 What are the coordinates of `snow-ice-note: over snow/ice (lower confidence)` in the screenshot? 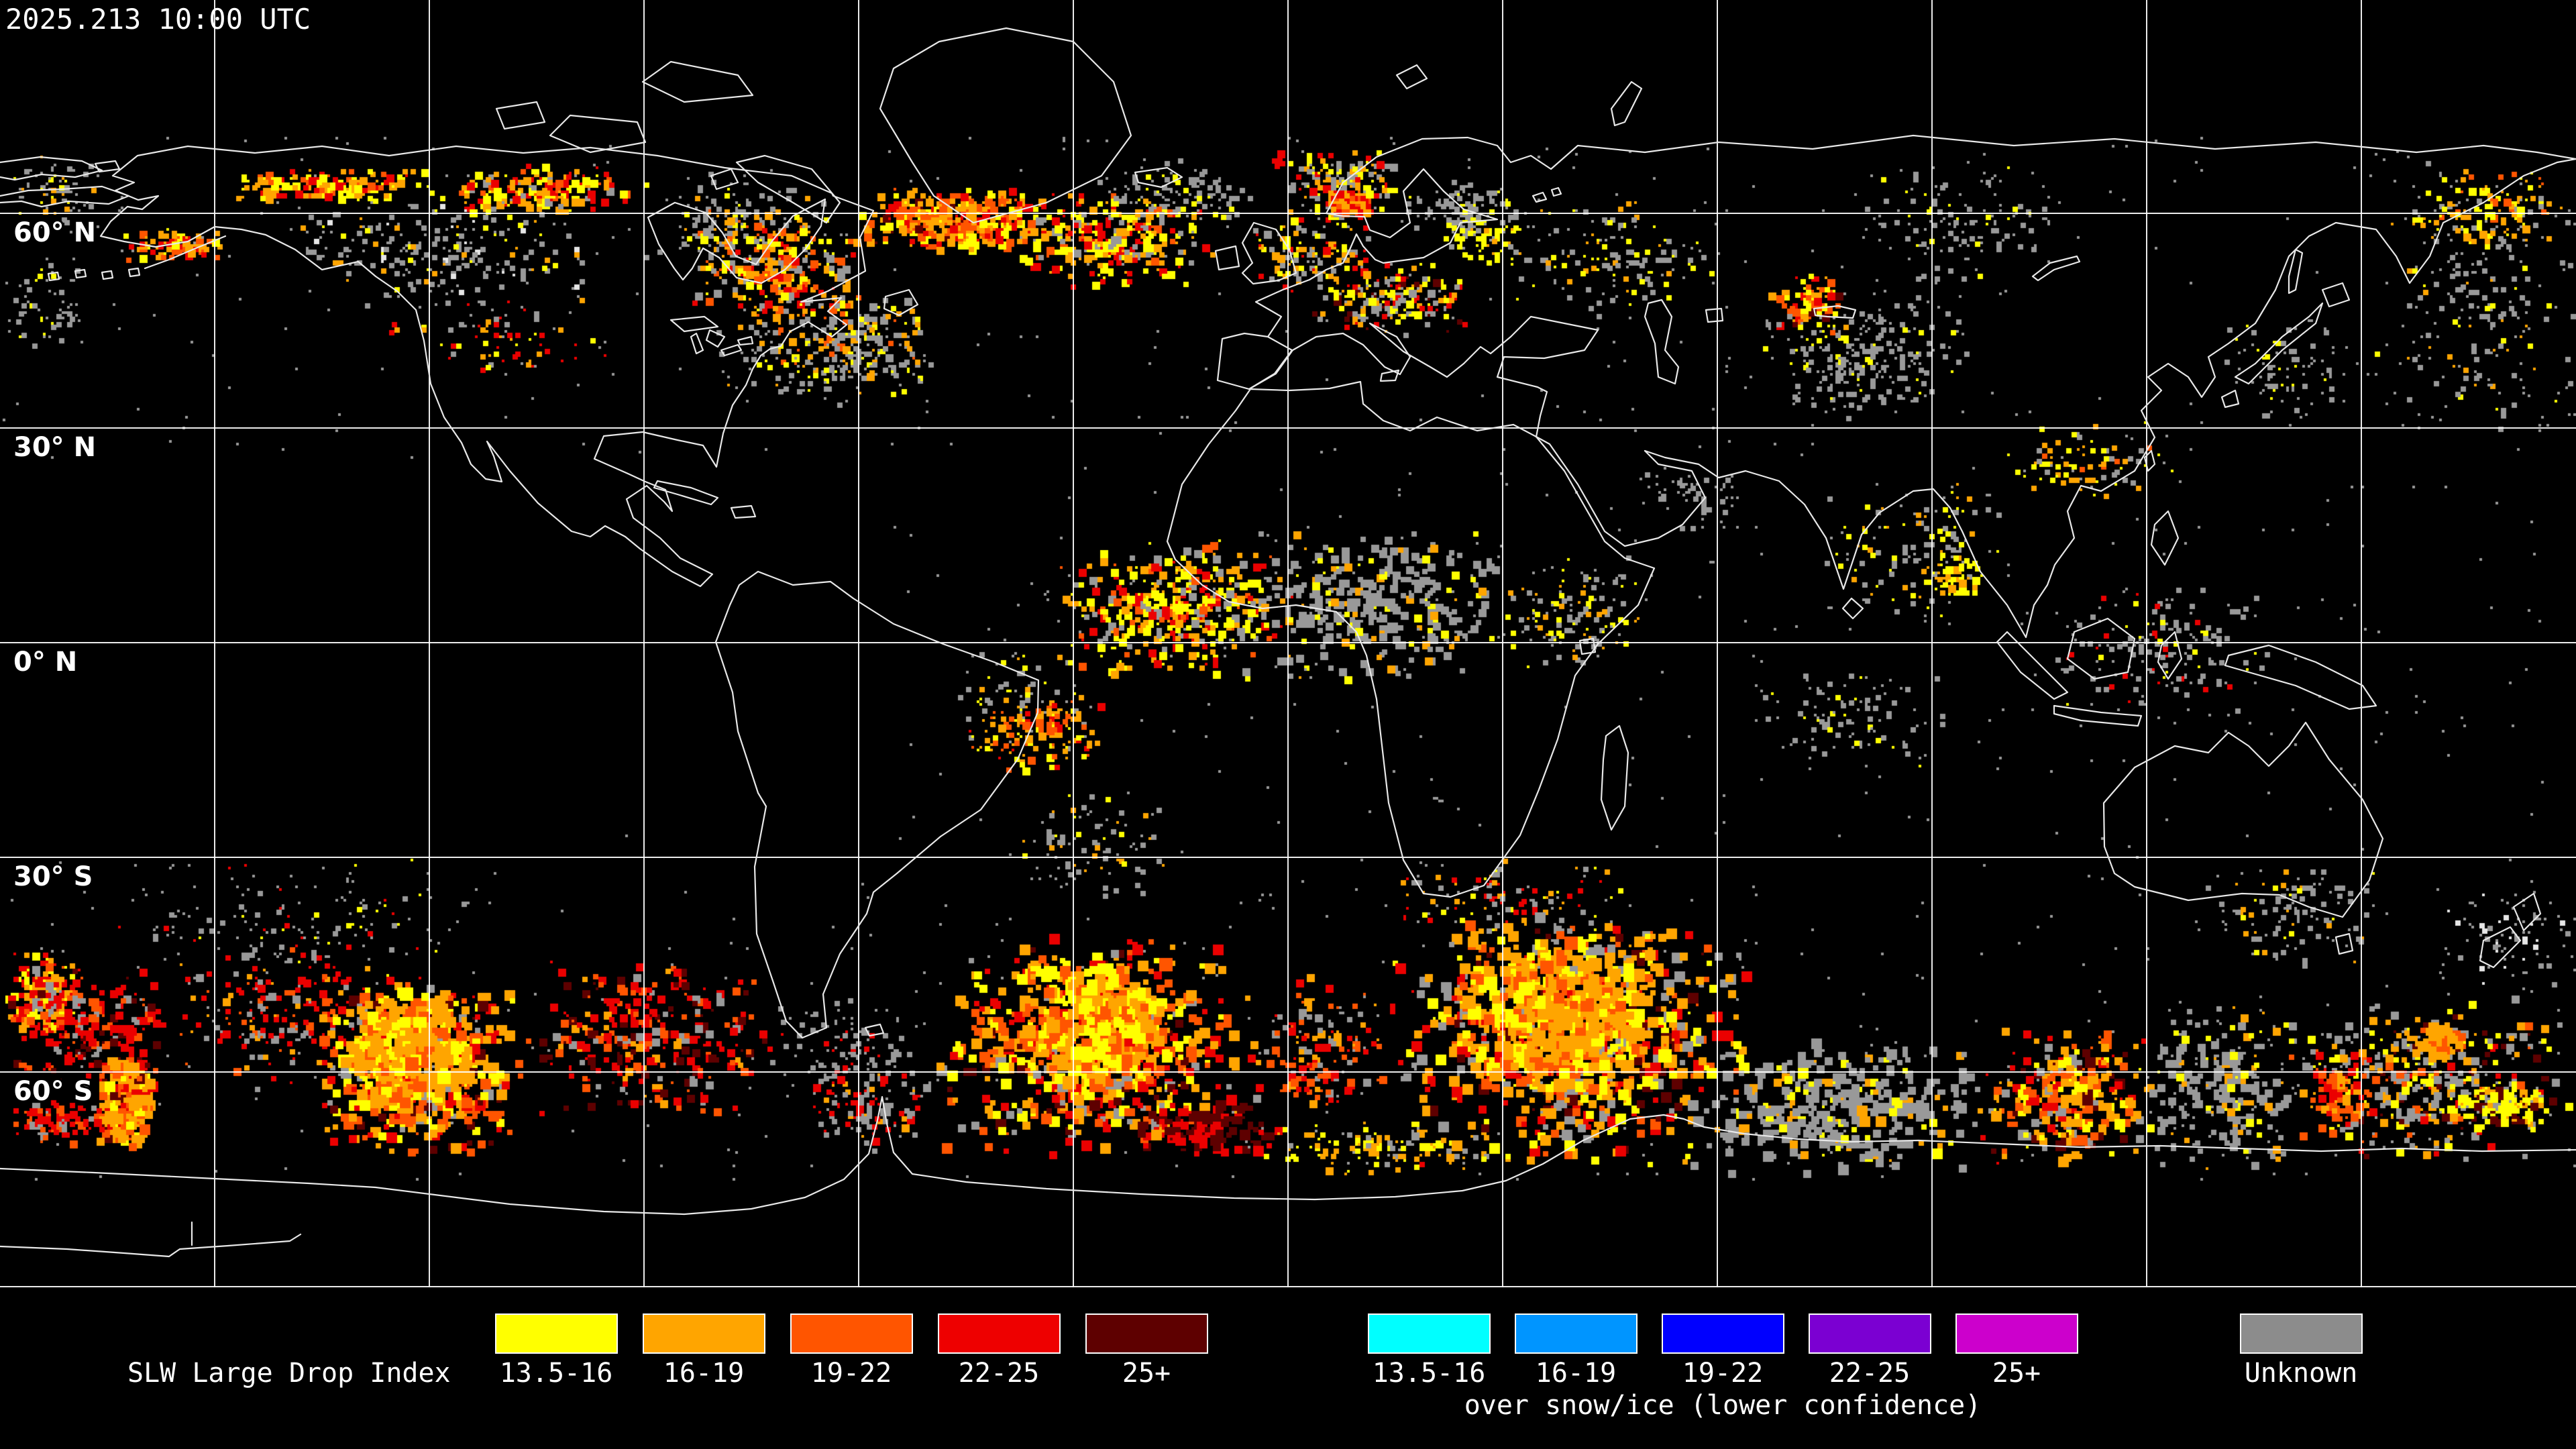 It's located at (1723, 1405).